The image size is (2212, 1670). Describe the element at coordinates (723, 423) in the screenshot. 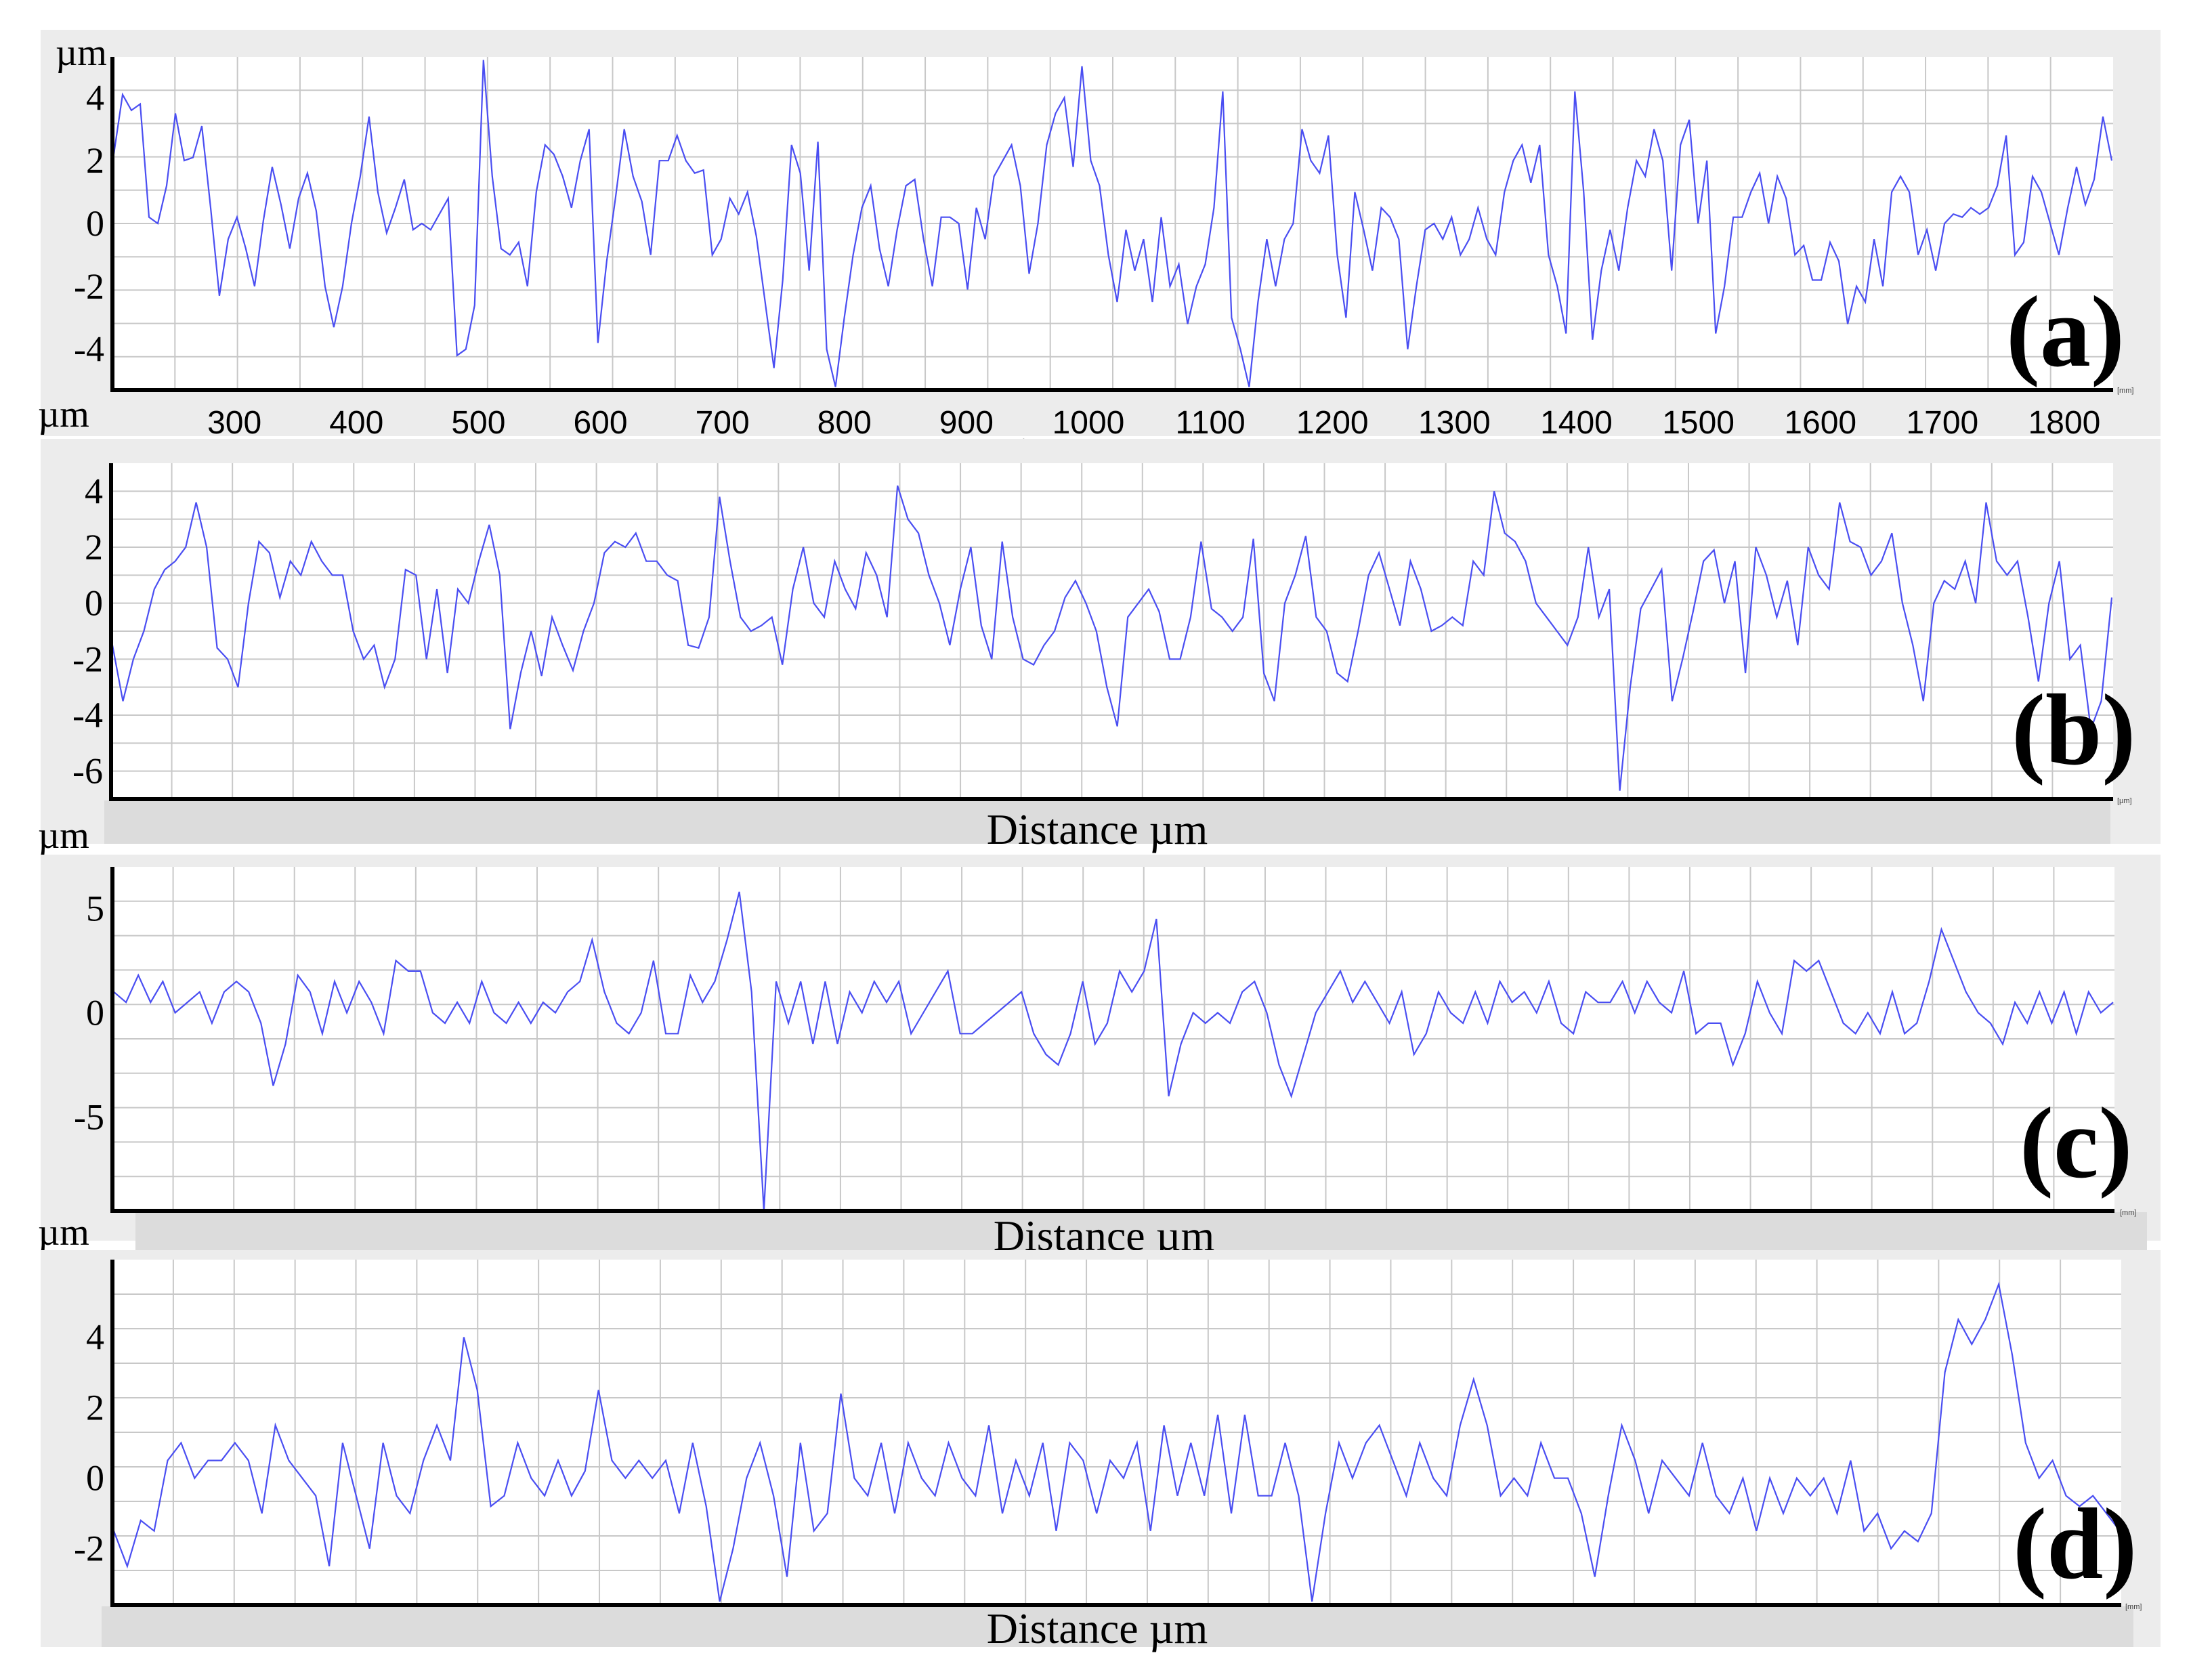

I see `panel-a-x-tick-label: 700` at that location.